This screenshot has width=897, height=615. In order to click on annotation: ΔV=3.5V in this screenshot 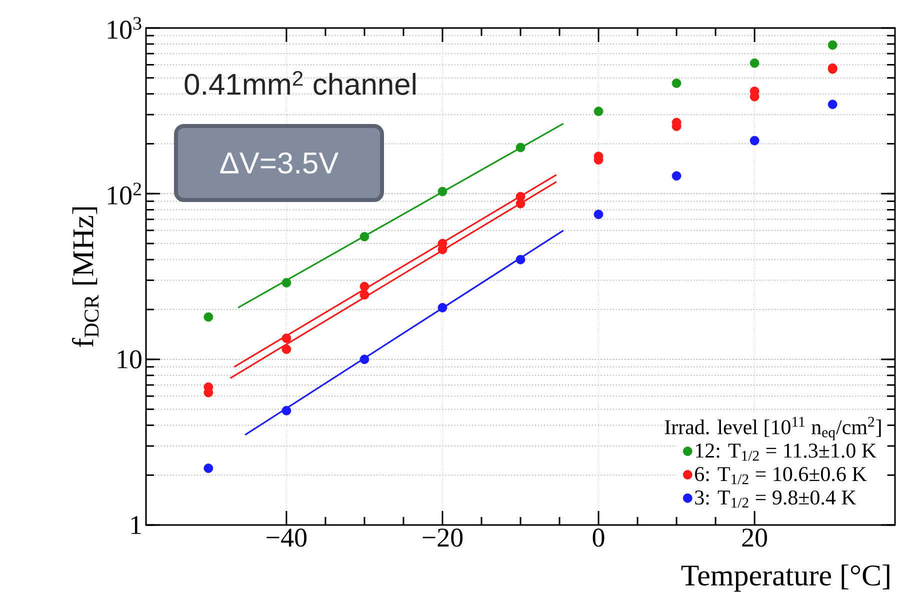, I will do `click(279, 163)`.